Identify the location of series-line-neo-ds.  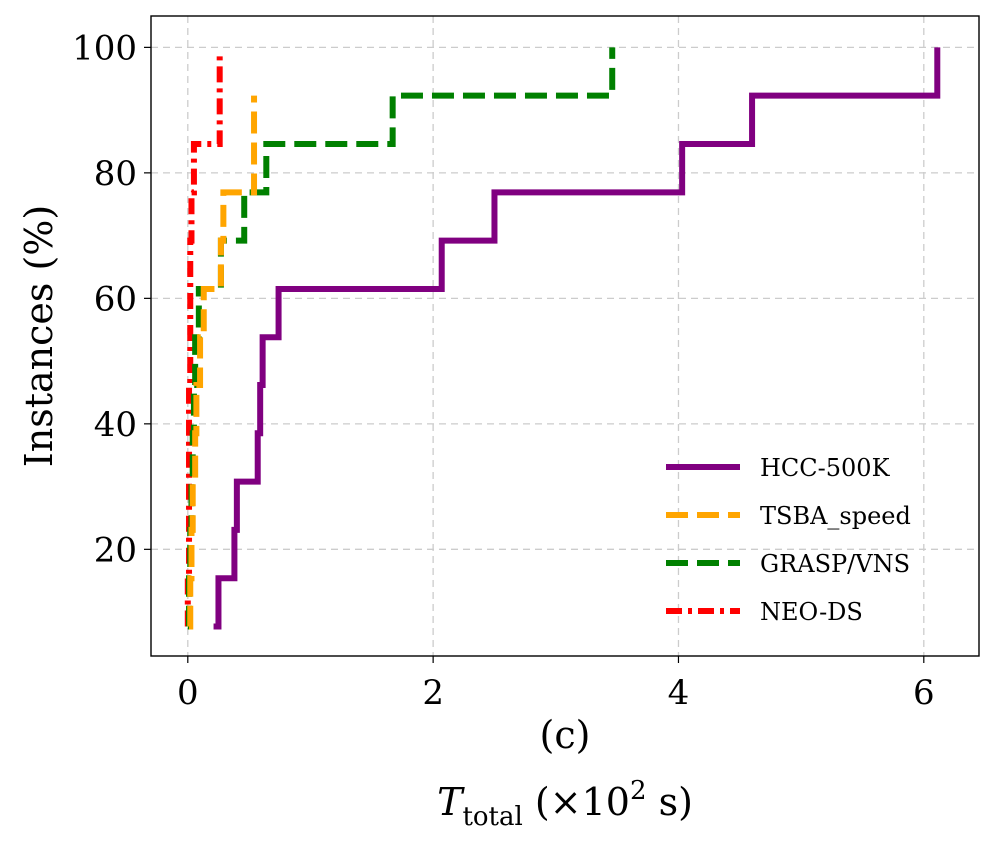
(203, 340).